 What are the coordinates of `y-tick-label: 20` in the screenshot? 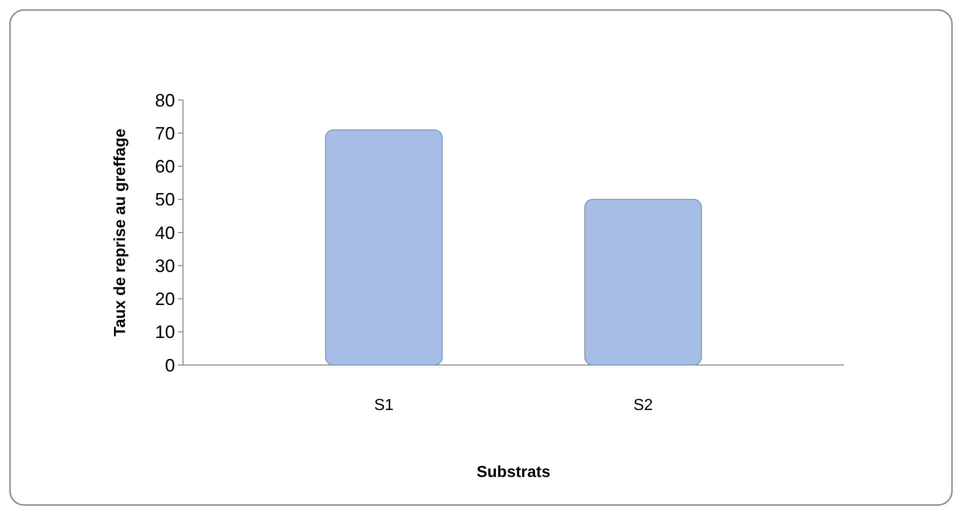 It's located at (164, 299).